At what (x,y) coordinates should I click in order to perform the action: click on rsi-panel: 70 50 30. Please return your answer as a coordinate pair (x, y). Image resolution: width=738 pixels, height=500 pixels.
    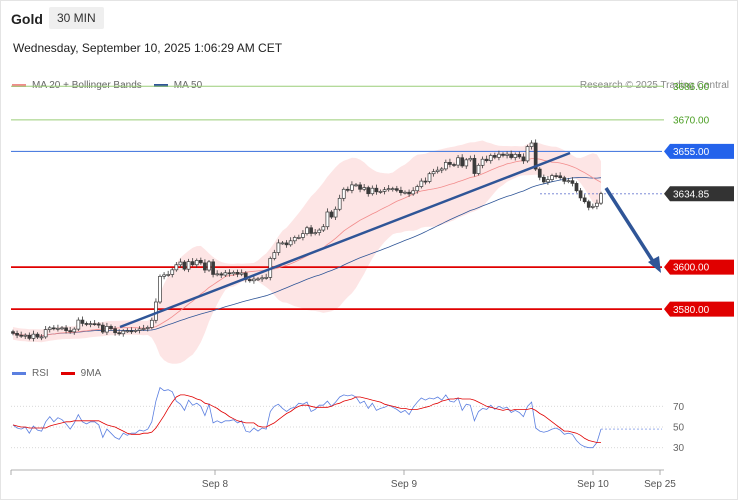
    Looking at the image, I should click on (348, 420).